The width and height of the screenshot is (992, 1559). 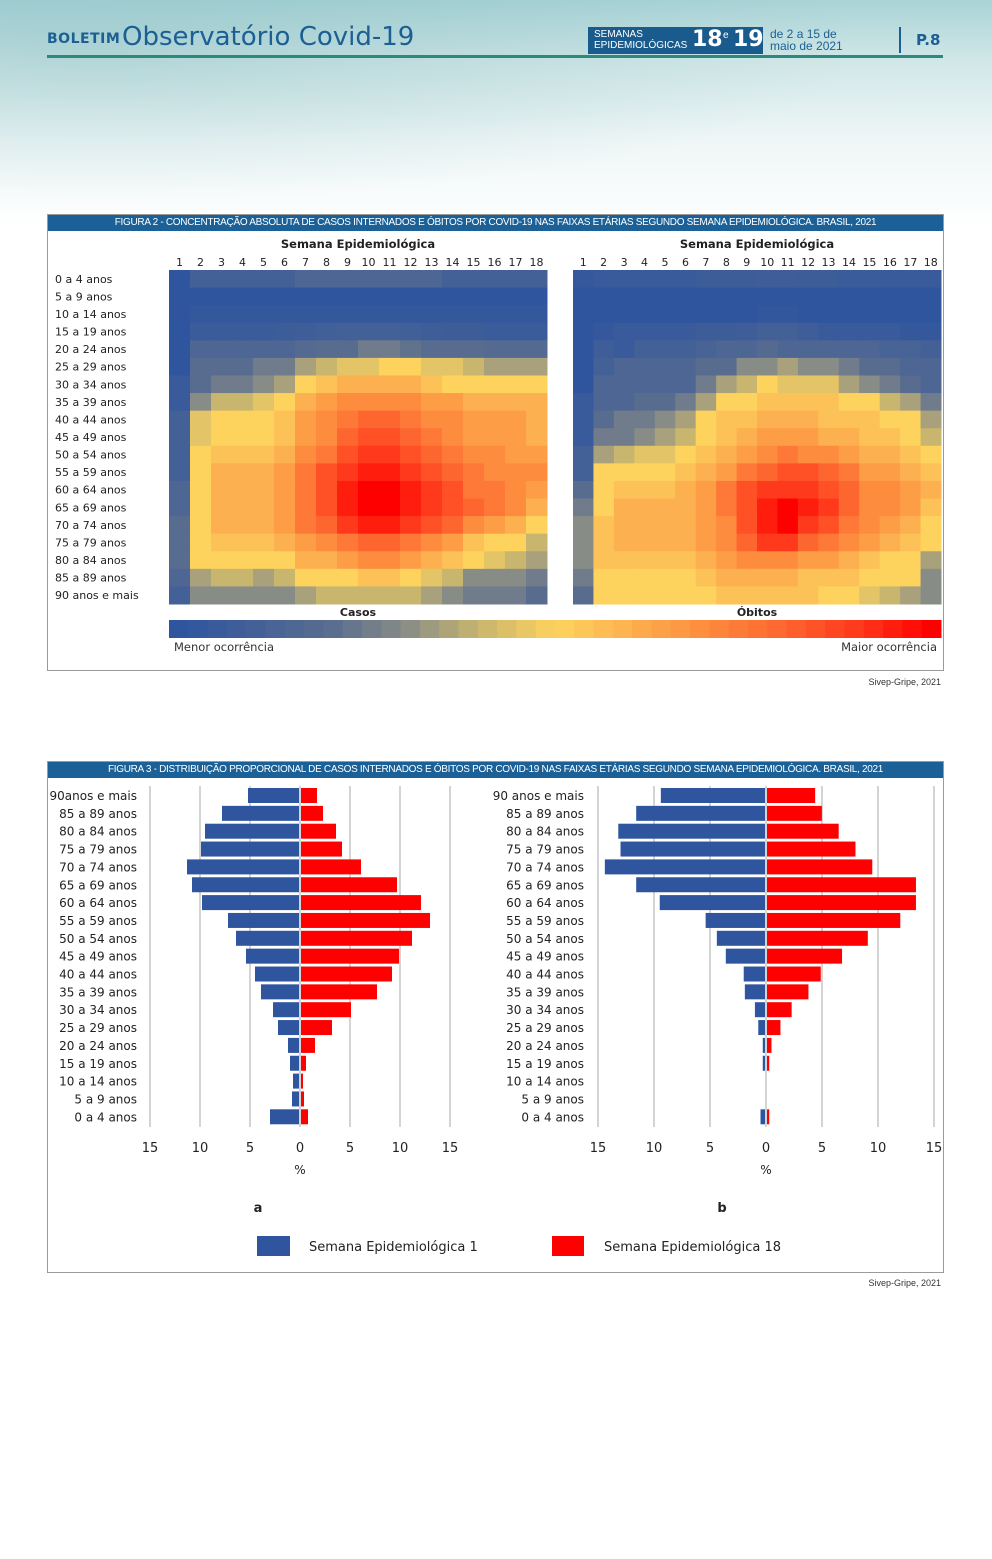 What do you see at coordinates (453, 262) in the screenshot?
I see `week-tick-label: 14` at bounding box center [453, 262].